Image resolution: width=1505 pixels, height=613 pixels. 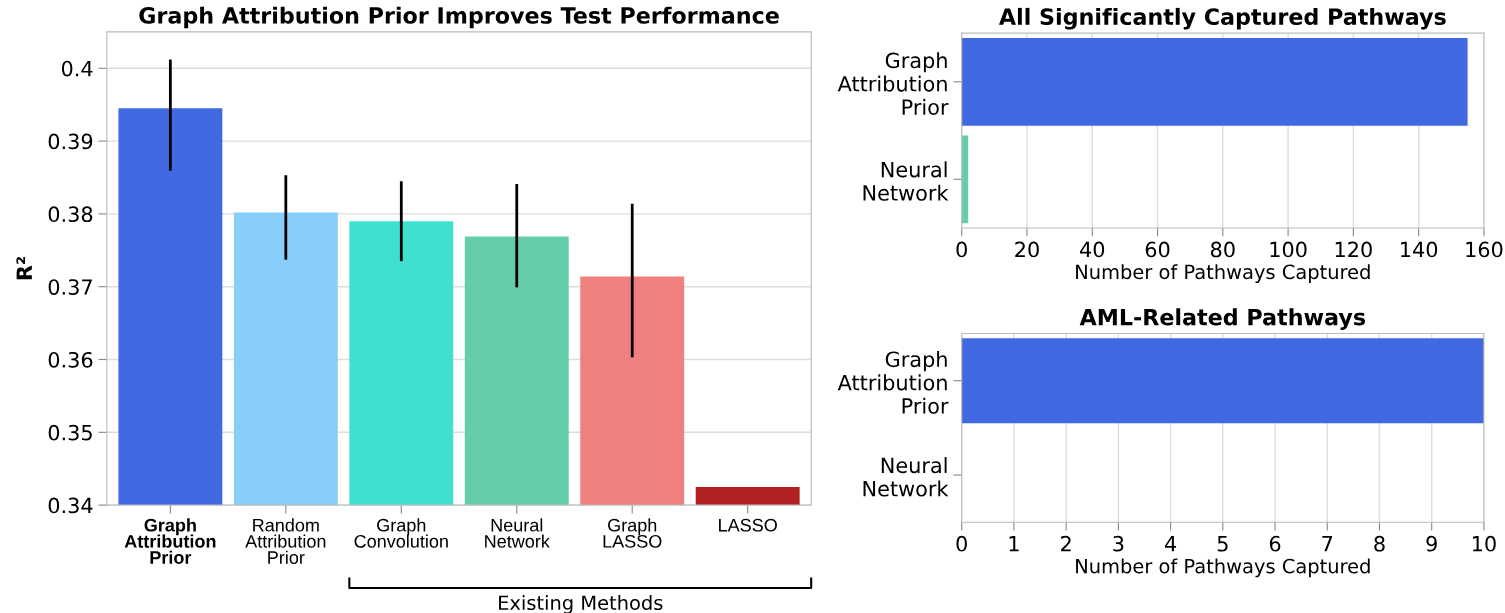 What do you see at coordinates (1353, 249) in the screenshot?
I see `x-tick-label: 120` at bounding box center [1353, 249].